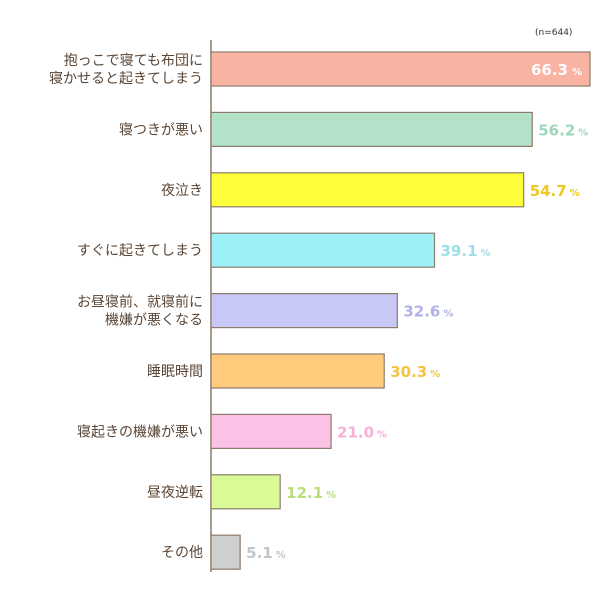 The image size is (600, 602). I want to click on value-label-0: 66.3, so click(549, 70).